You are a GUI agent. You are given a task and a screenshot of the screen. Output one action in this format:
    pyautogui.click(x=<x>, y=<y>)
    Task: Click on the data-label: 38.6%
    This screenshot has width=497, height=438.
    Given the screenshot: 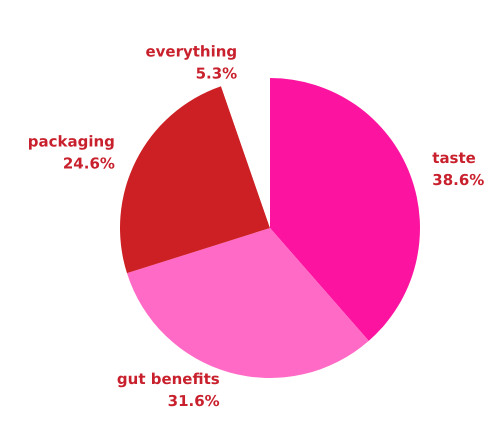 What is the action you would take?
    pyautogui.click(x=458, y=179)
    